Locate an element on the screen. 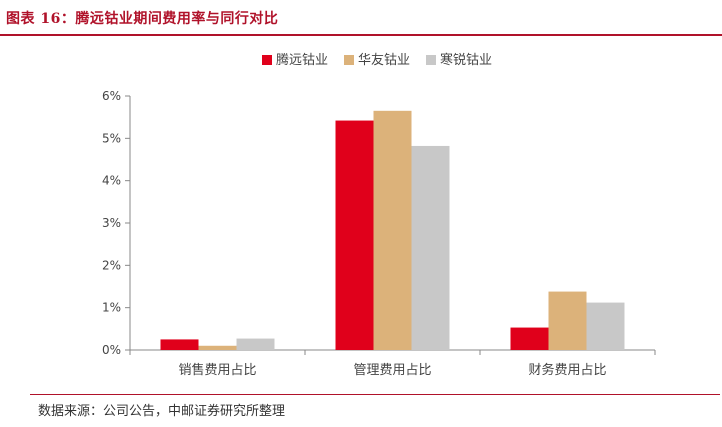 The height and width of the screenshot is (427, 722). y-tick-label: 5% is located at coordinates (111, 138).